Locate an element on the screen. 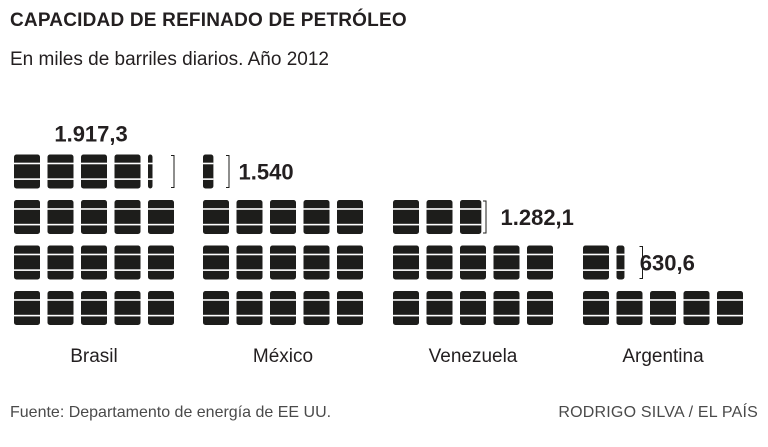 The image size is (768, 447). category-label-méxico: México is located at coordinates (283, 356).